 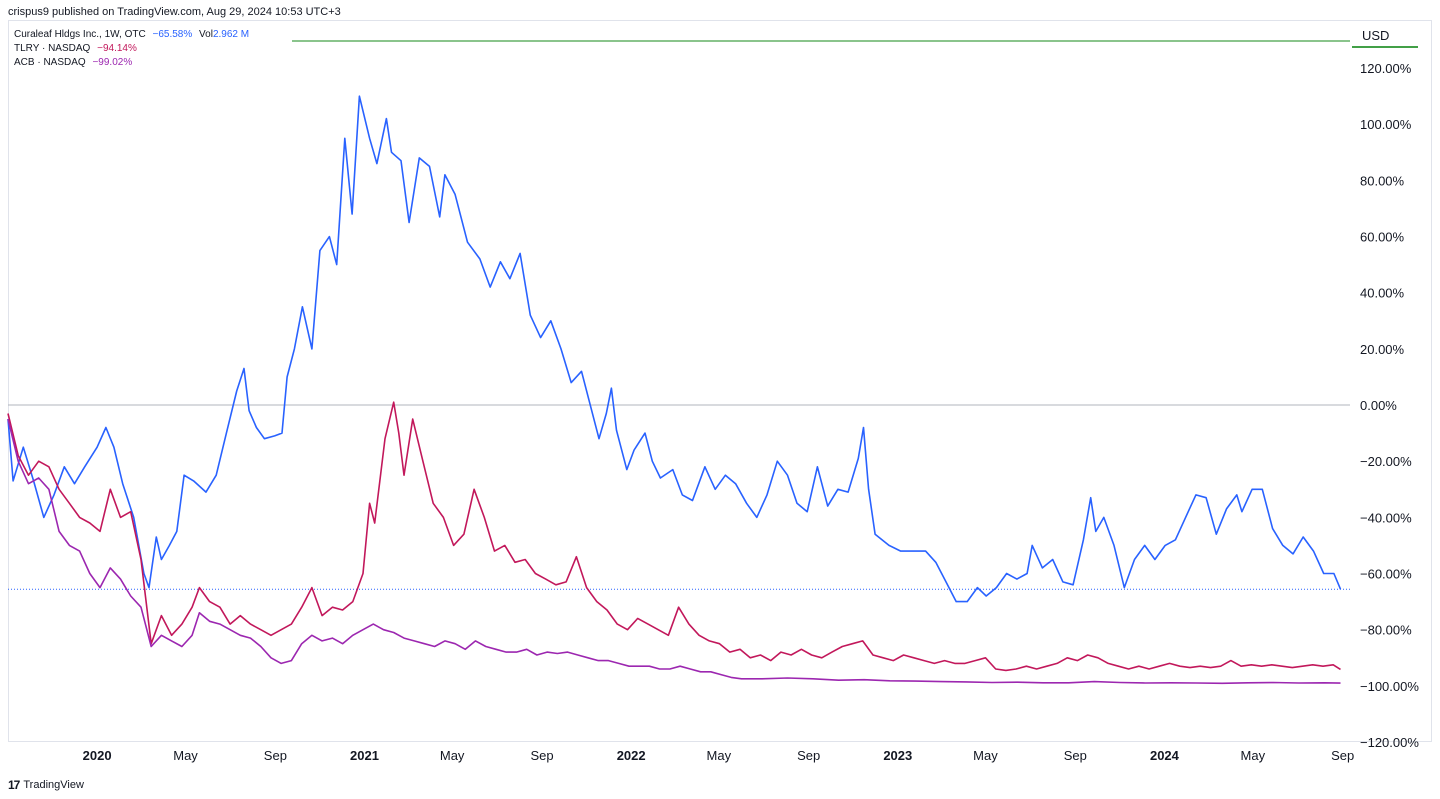 I want to click on legend-tlry-name: TLRY · NASDAQ, so click(x=52, y=48).